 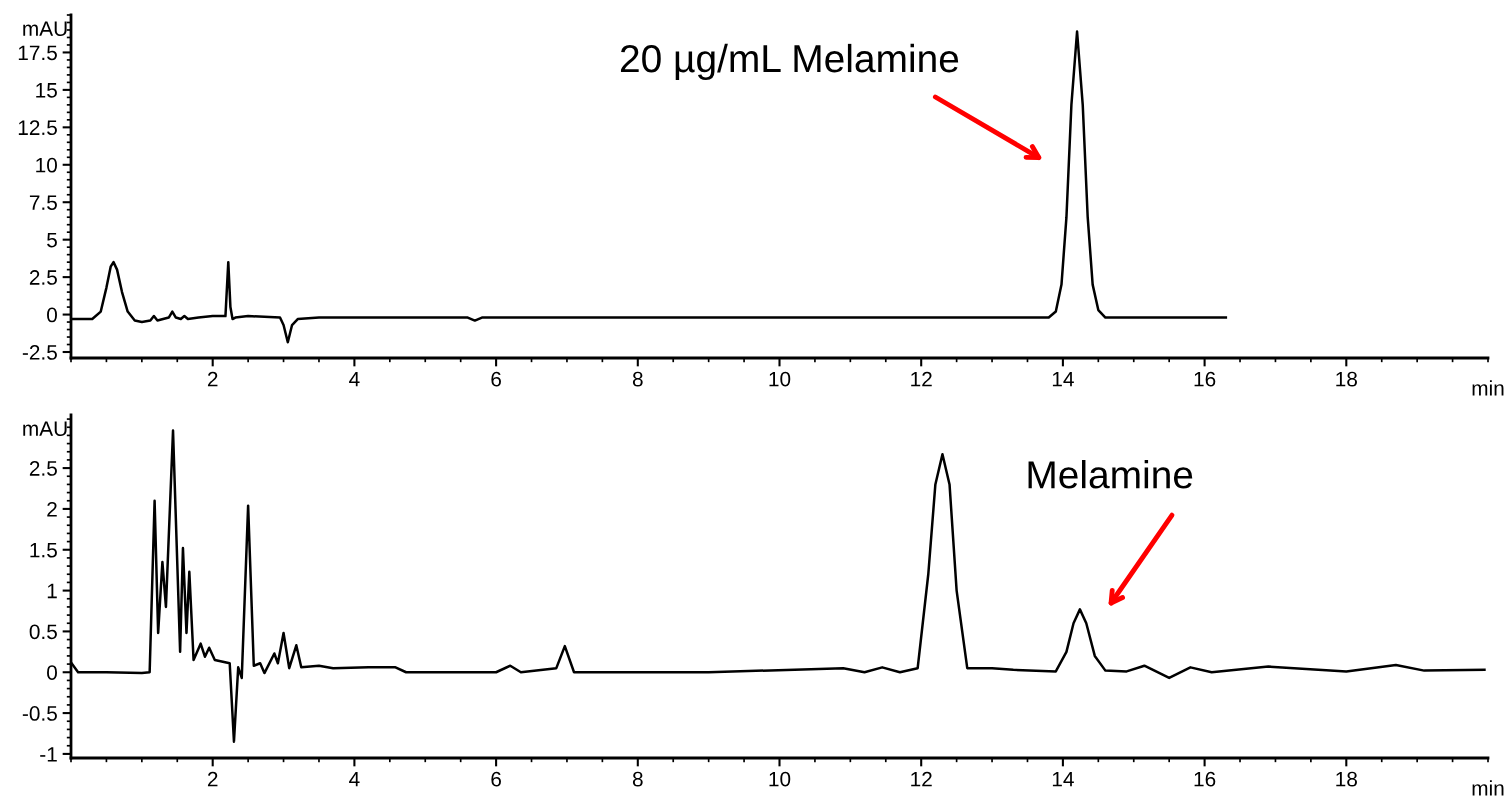 What do you see at coordinates (52, 240) in the screenshot?
I see `y-tick-label: 5` at bounding box center [52, 240].